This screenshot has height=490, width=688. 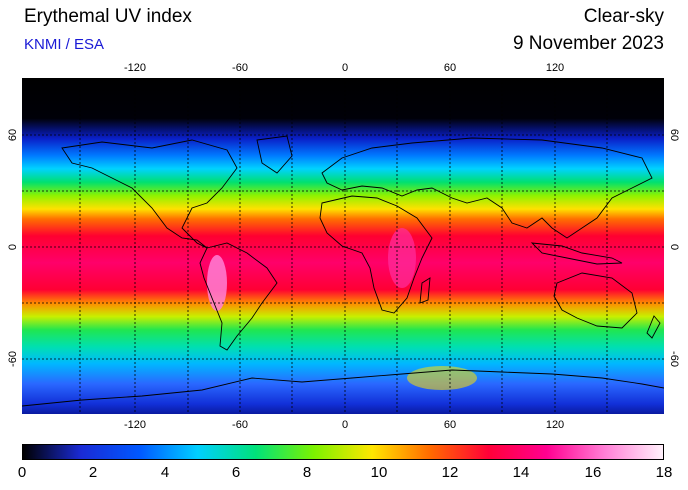 I want to click on uv-hotspot-antarctica, so click(x=442, y=378).